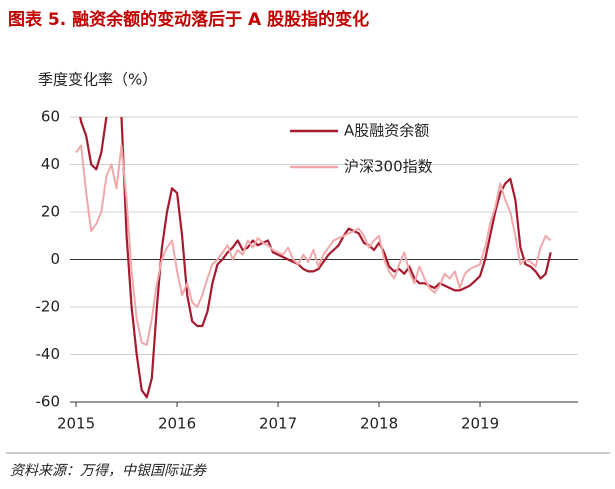 The height and width of the screenshot is (489, 615). I want to click on y-tick-label: -20, so click(48, 307).